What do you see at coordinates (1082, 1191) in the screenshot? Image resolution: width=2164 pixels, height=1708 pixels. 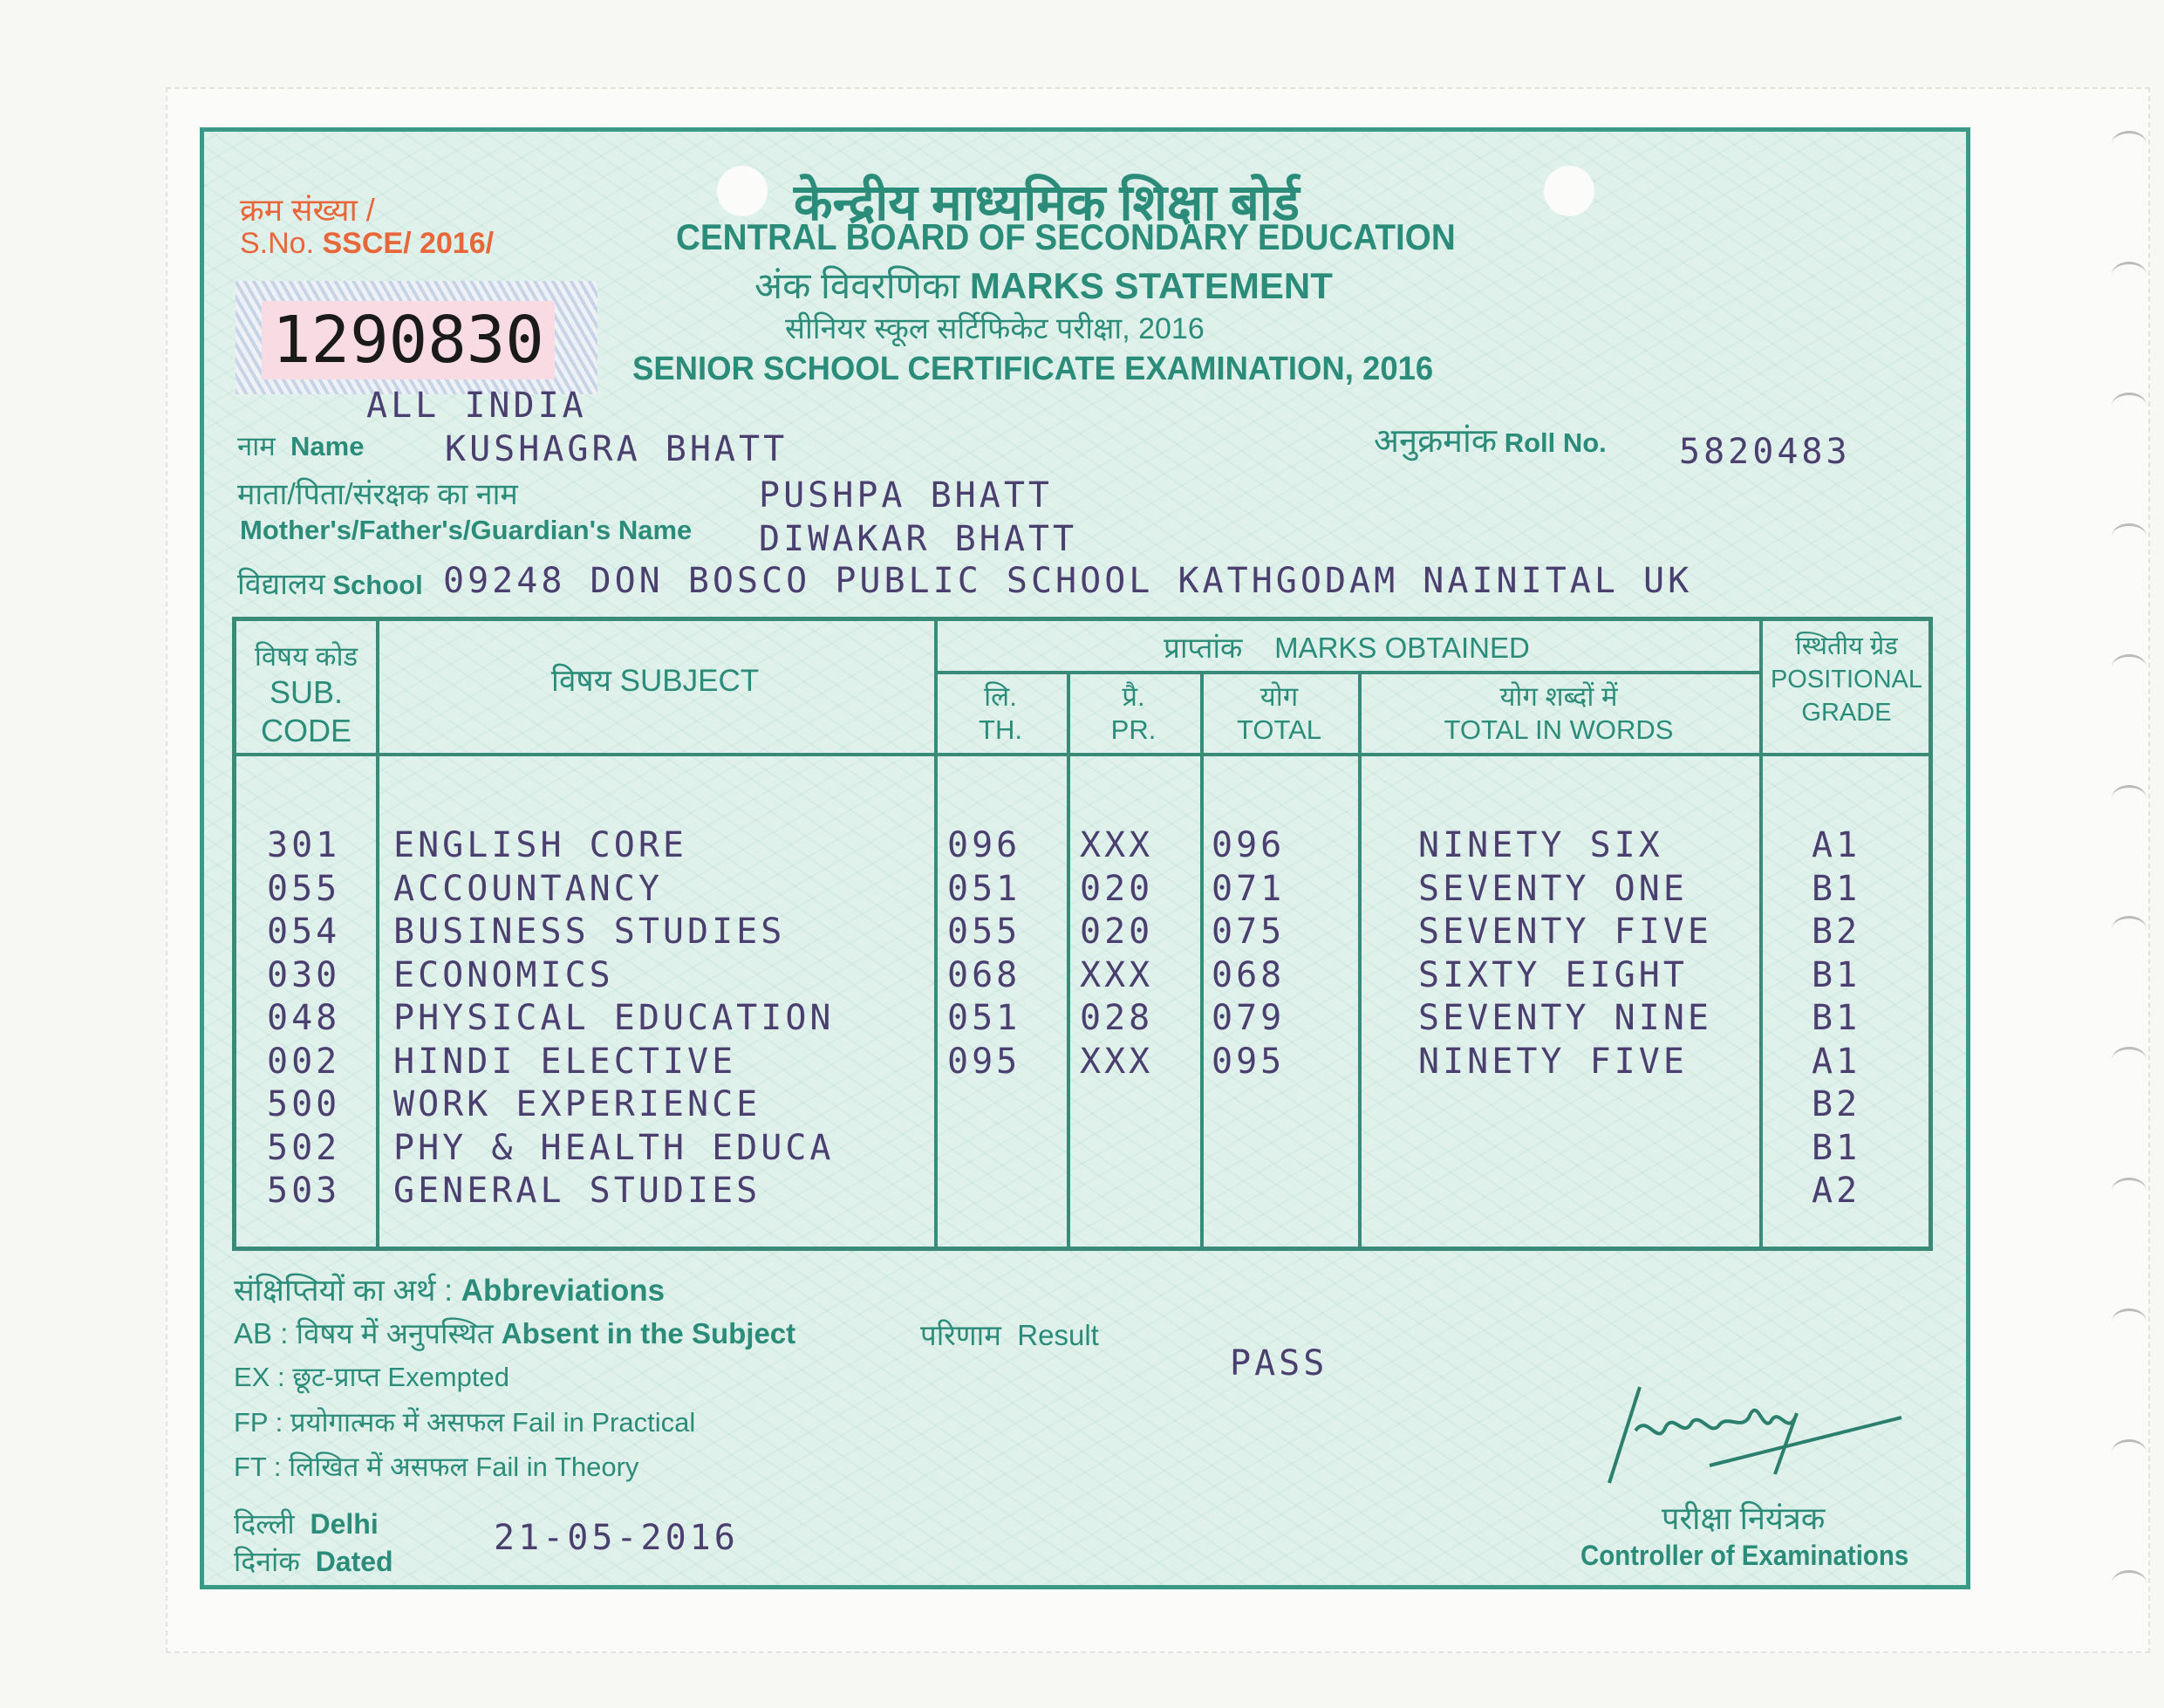 I see `table-row: 503 GENERAL STUDIES A2` at bounding box center [1082, 1191].